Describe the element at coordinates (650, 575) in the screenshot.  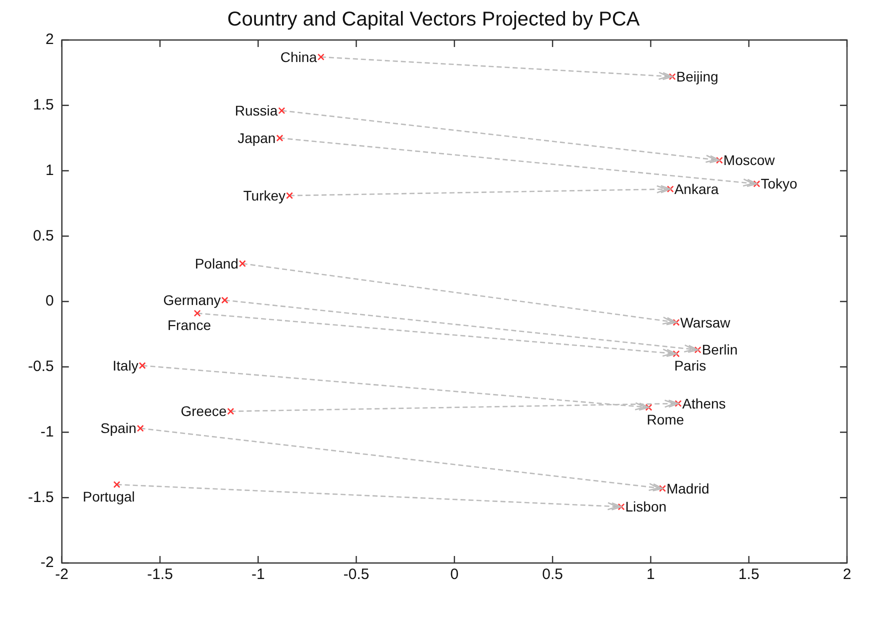
I see `x-tick-label: 1` at that location.